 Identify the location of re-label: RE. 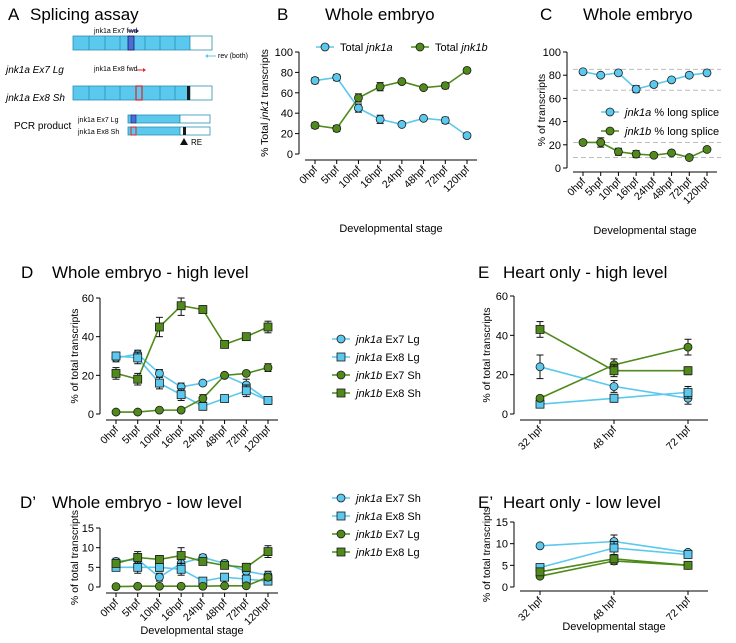
(196, 142).